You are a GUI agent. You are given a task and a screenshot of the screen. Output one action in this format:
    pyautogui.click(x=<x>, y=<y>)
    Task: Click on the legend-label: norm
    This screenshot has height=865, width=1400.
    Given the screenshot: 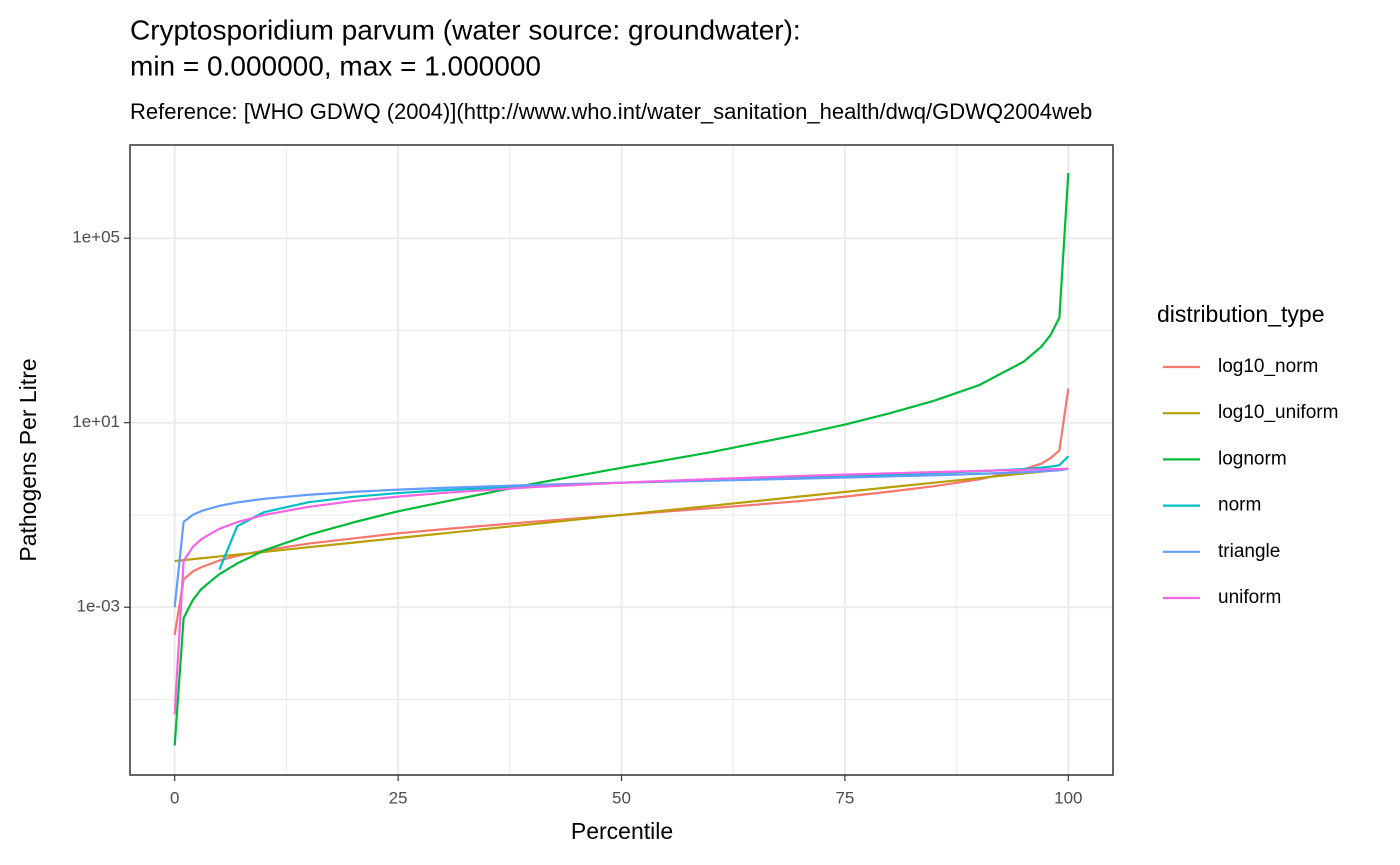 What is the action you would take?
    pyautogui.click(x=1239, y=505)
    